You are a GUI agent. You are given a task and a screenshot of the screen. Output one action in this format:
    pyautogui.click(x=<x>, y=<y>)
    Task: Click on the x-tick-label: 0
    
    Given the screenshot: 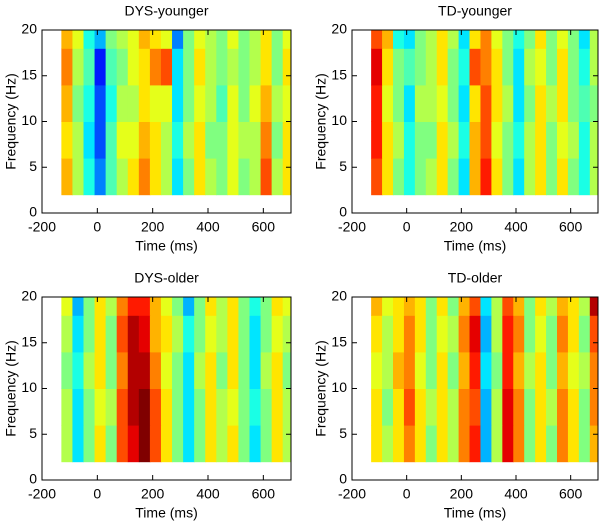 What is the action you would take?
    pyautogui.click(x=97, y=494)
    